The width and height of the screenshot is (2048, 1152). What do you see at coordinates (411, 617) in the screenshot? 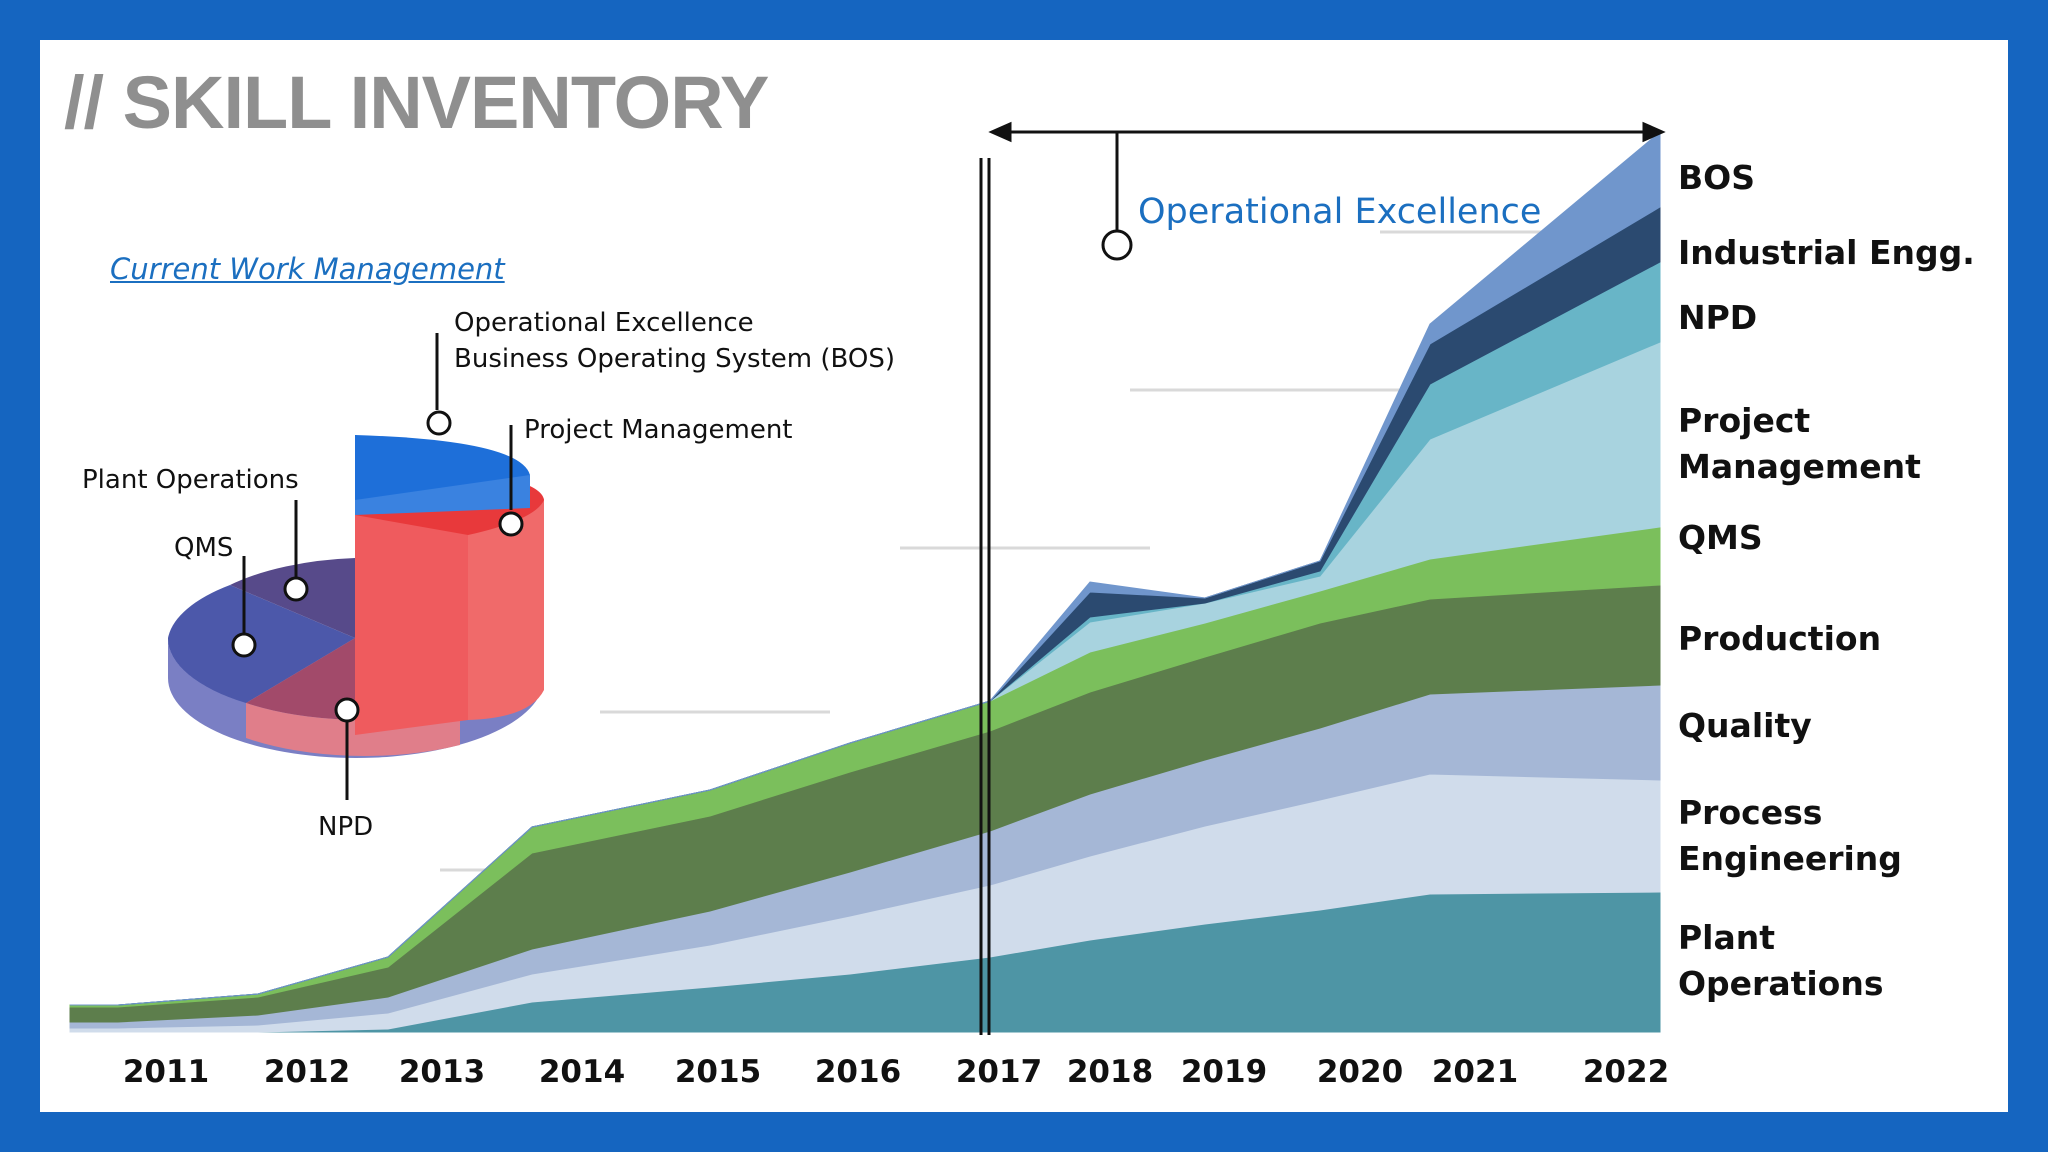
I see `pie-slice-project-management-side` at bounding box center [411, 617].